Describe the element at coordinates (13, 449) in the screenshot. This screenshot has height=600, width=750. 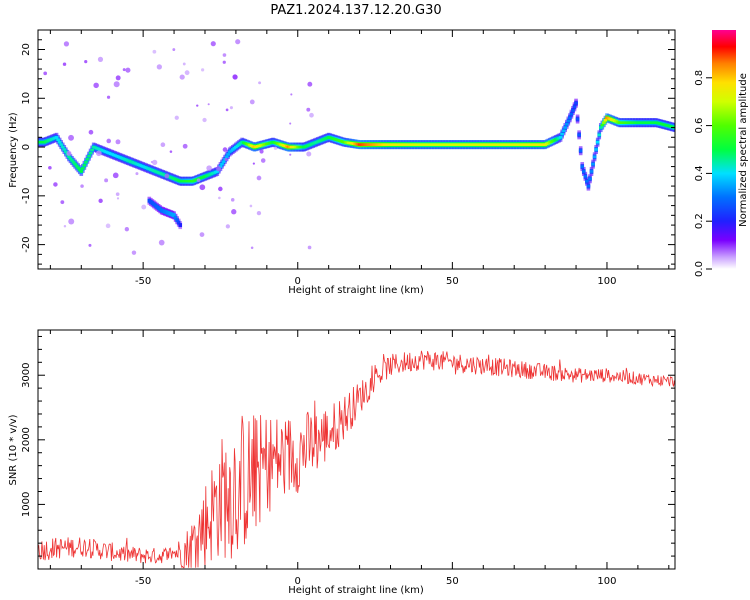
I see `snr-ylabel: SNR (10 * v/v)` at that location.